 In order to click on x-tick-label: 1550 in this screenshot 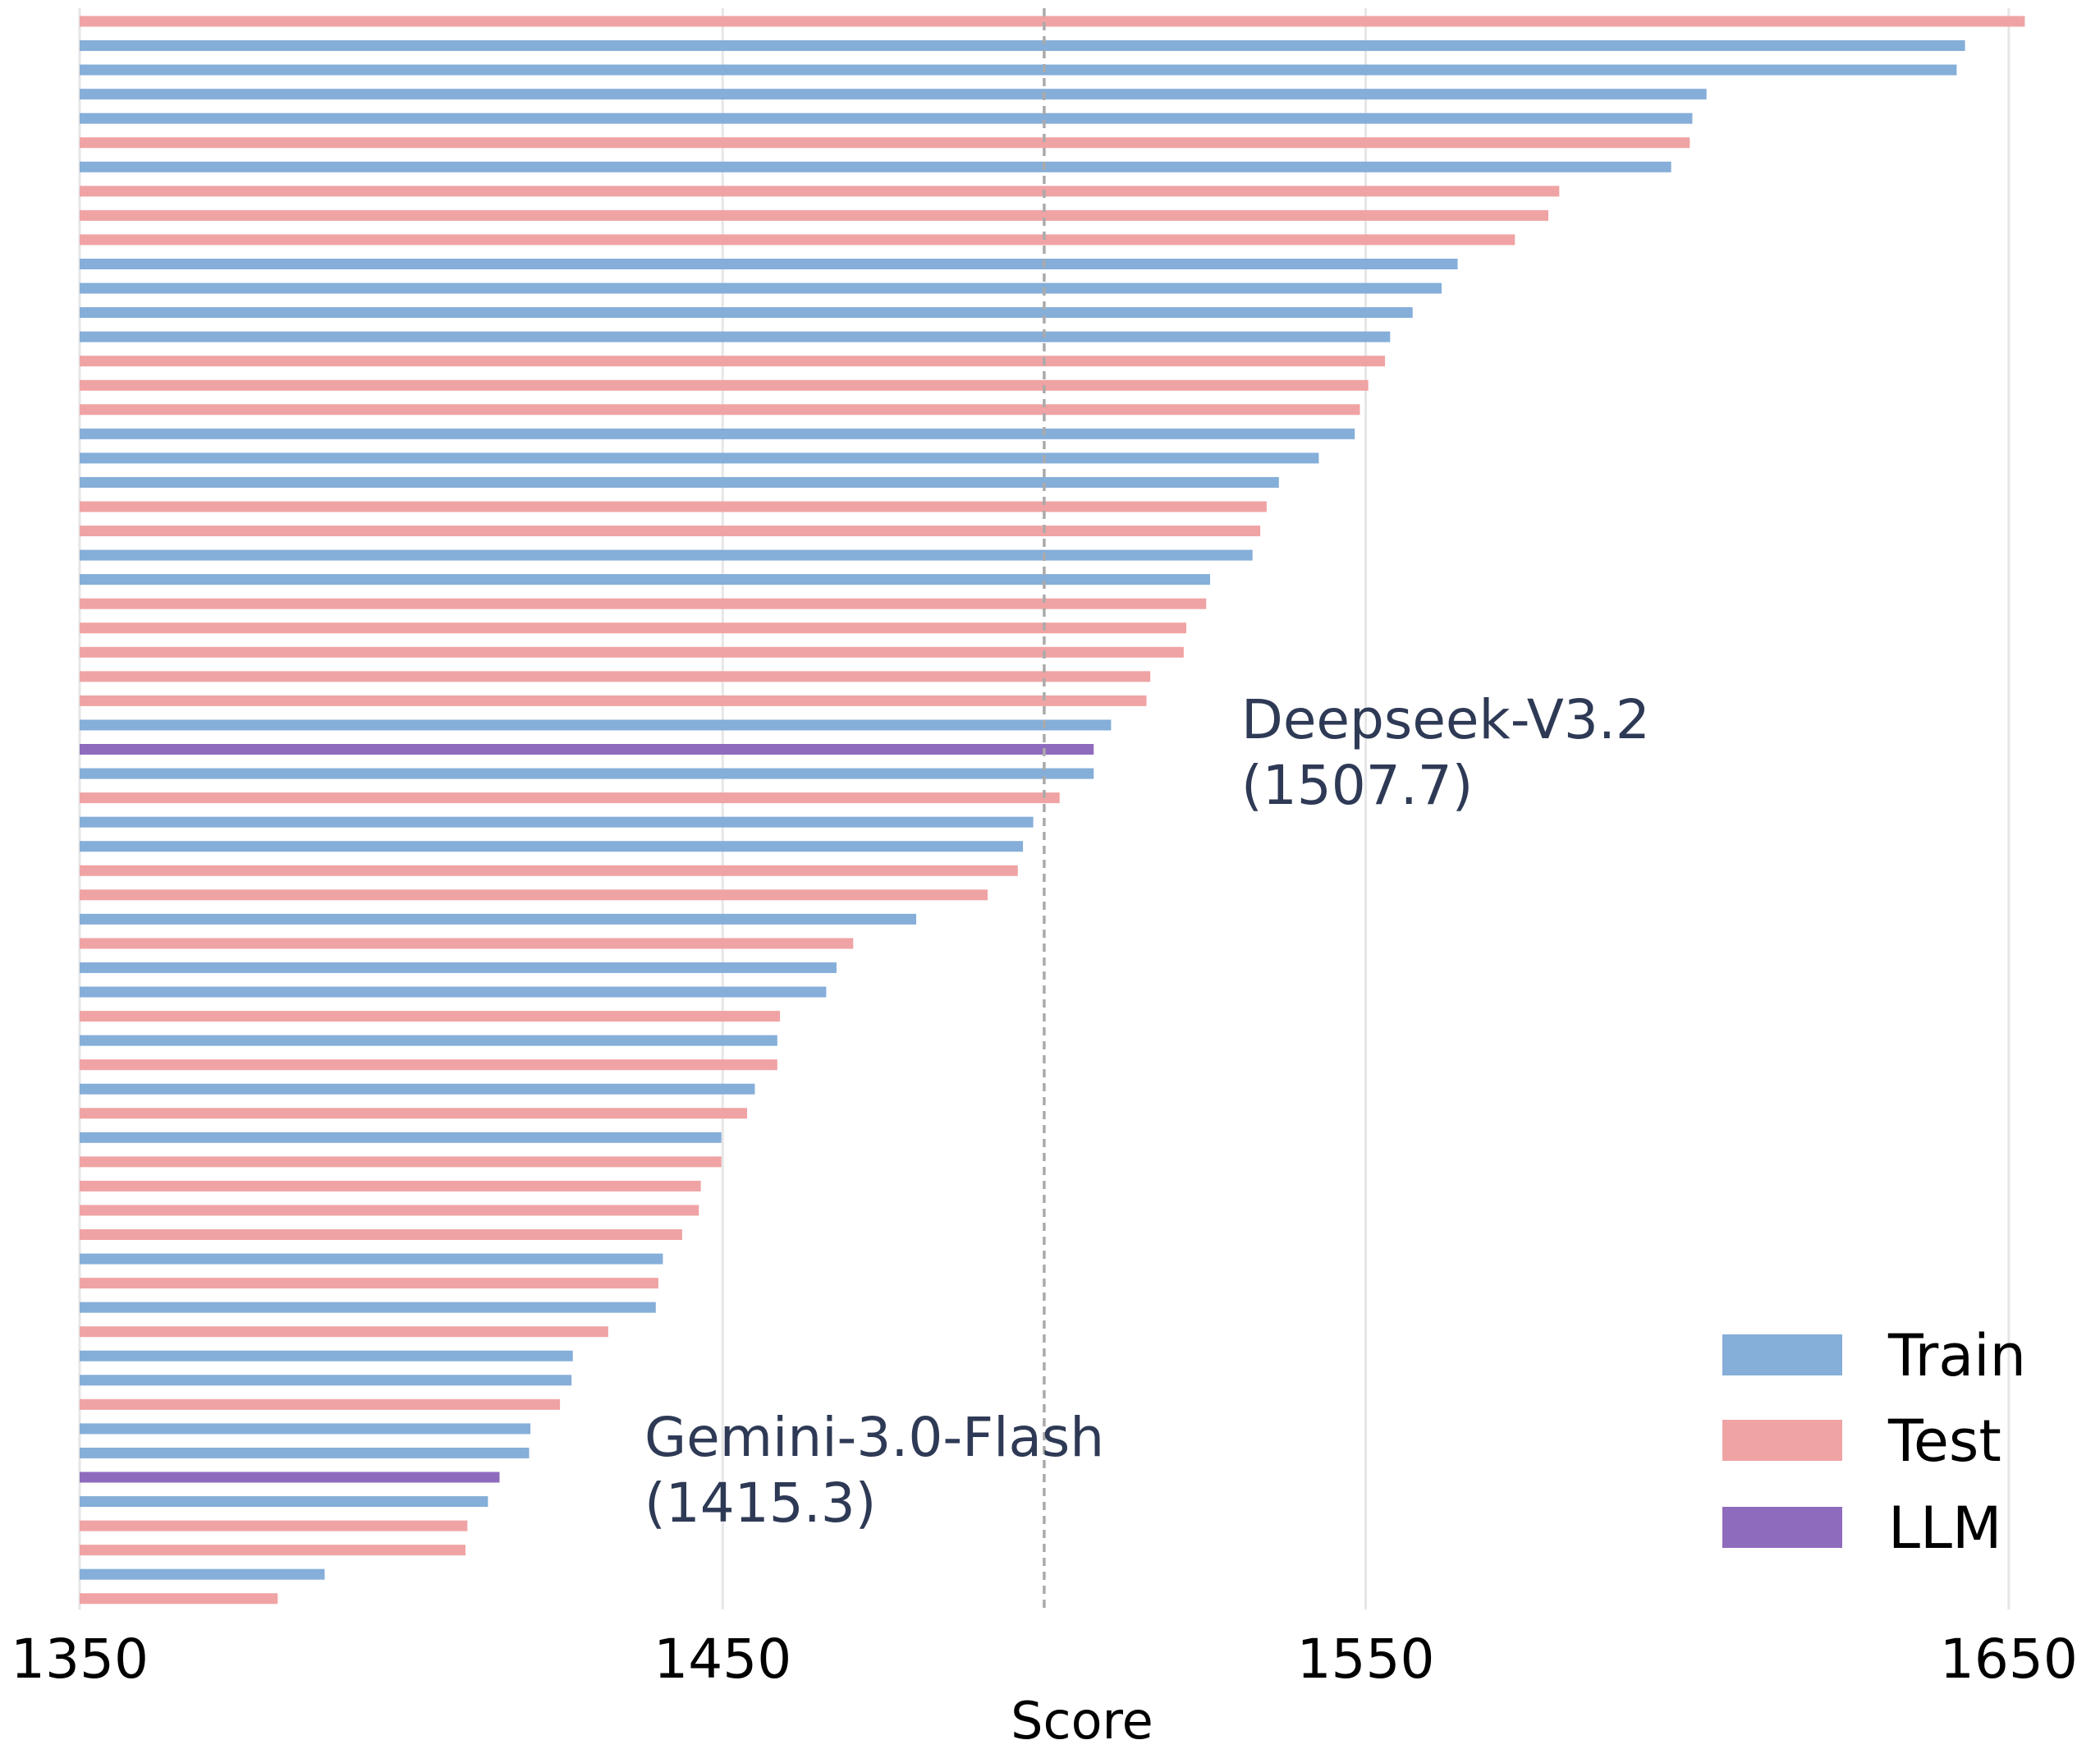, I will do `click(1366, 1659)`.